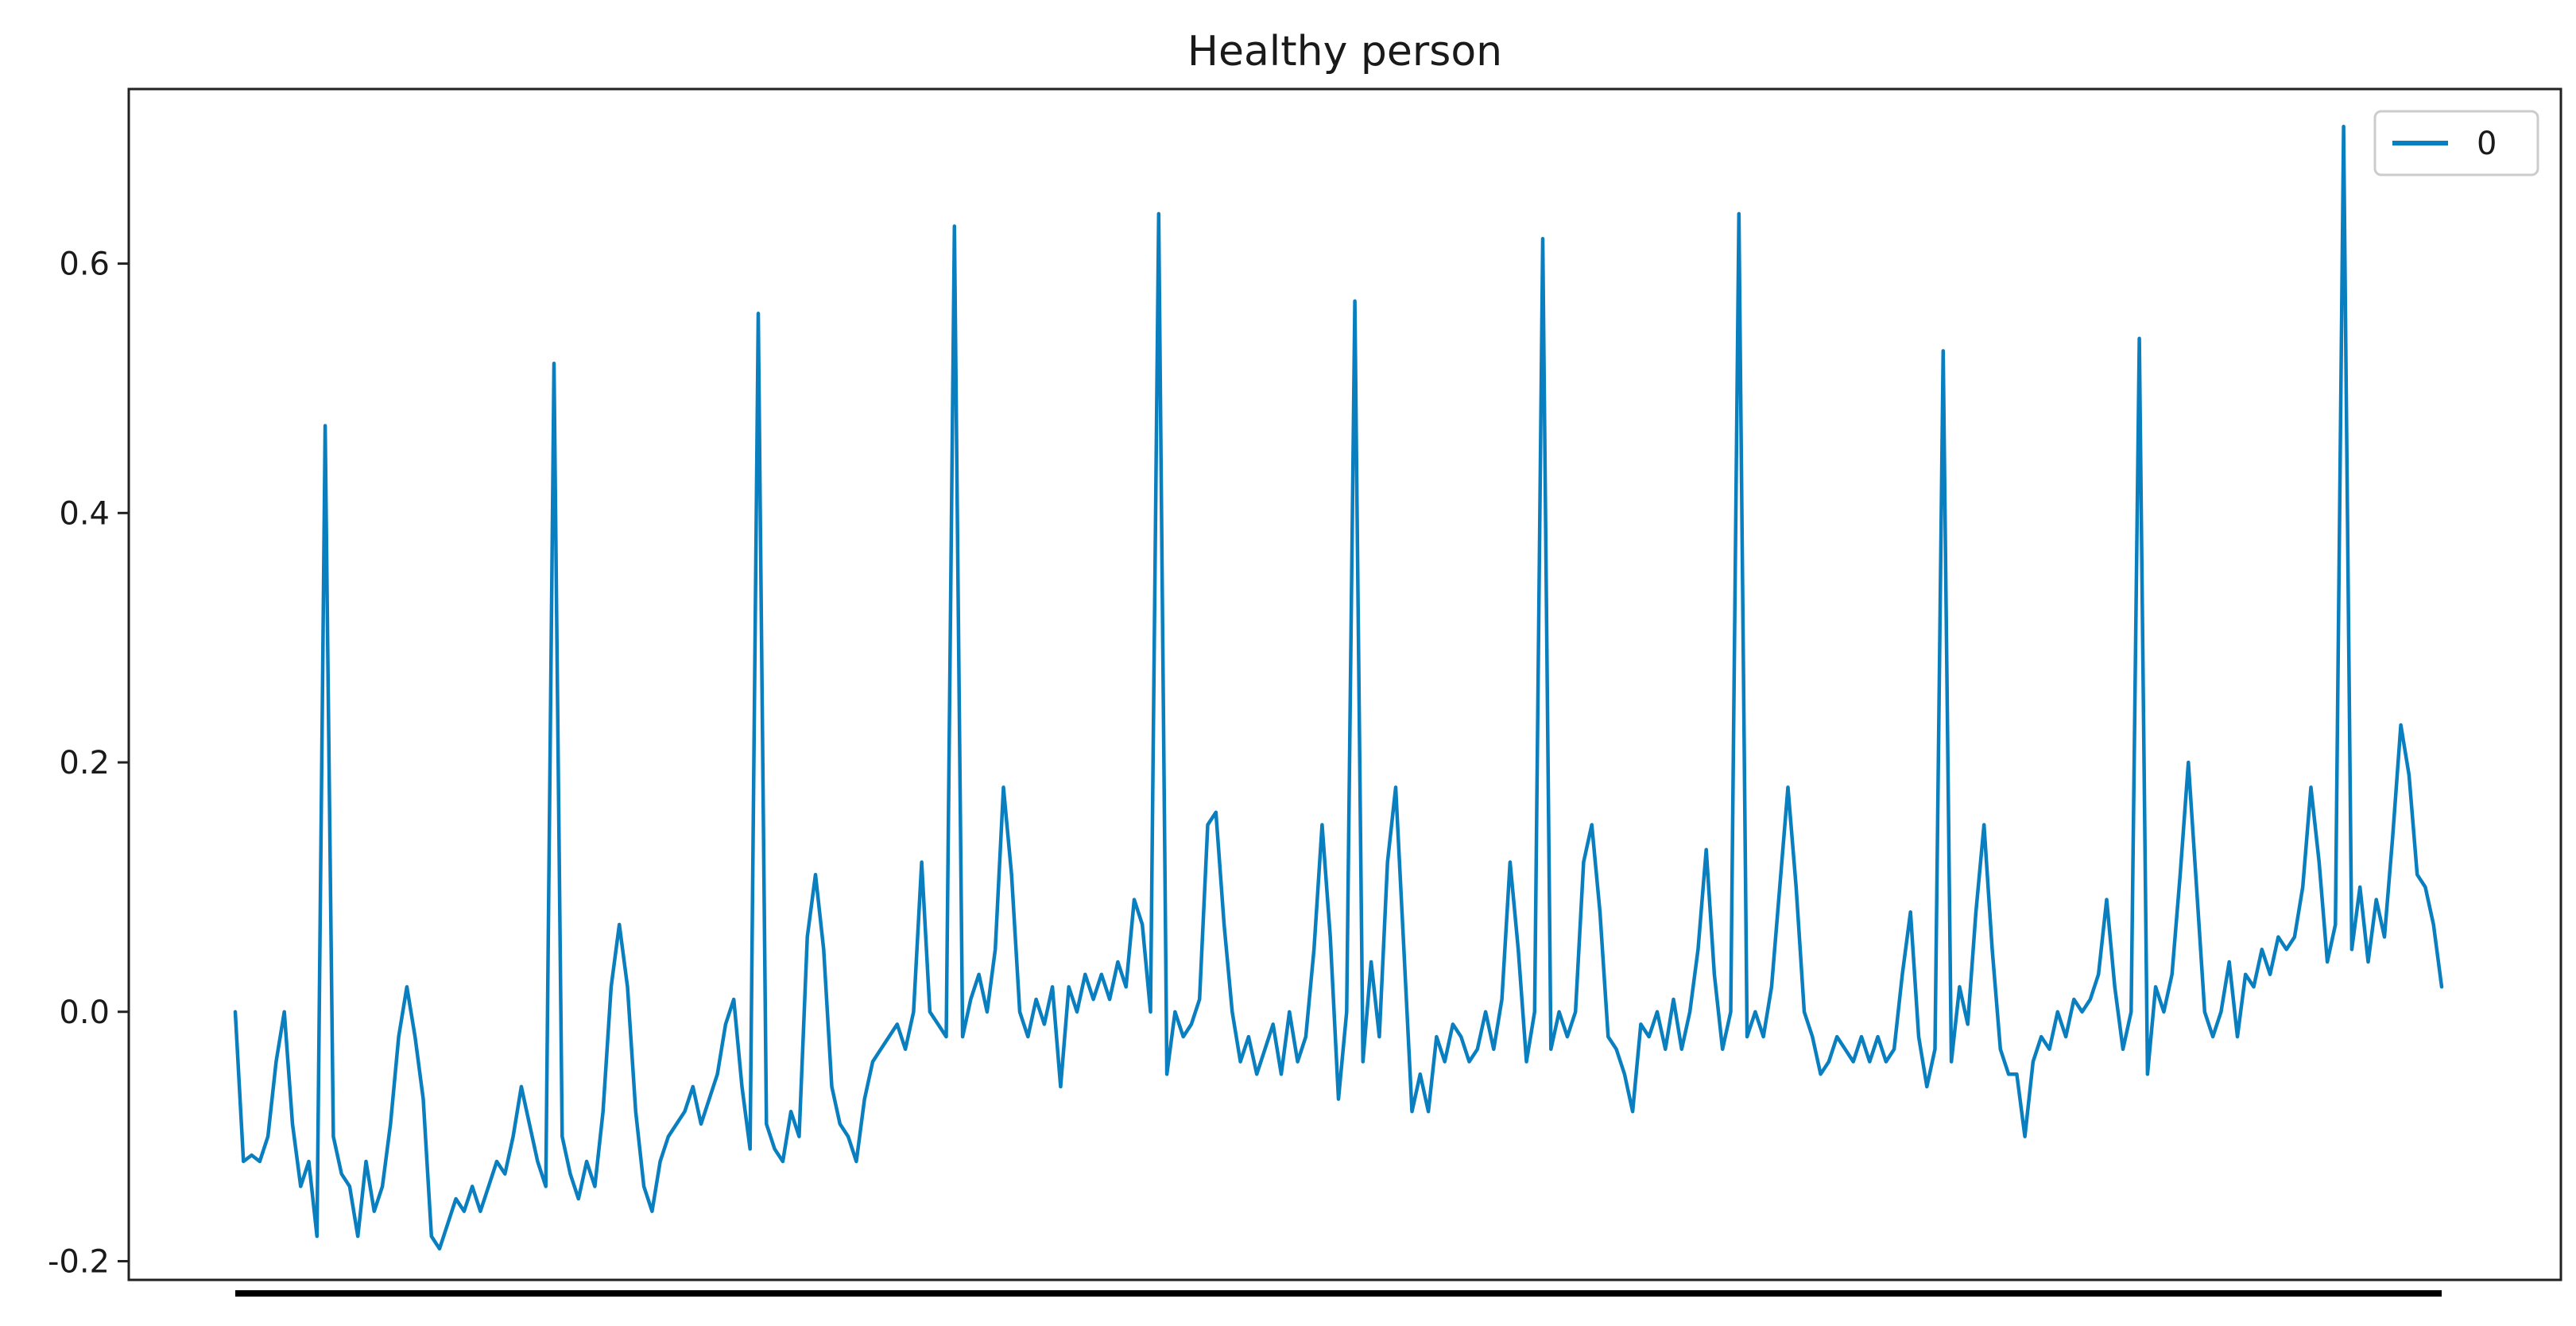  I want to click on y-tick-label: -0.2, so click(79, 1261).